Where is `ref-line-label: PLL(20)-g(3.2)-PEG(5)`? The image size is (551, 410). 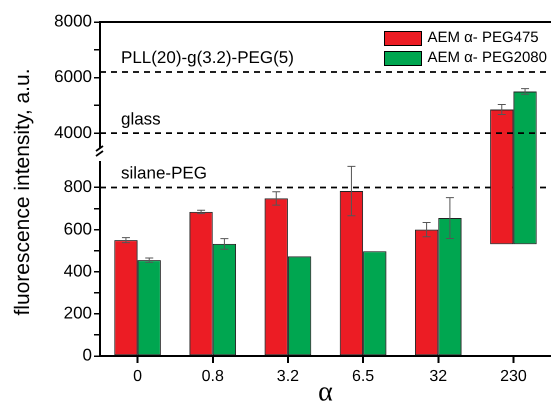
ref-line-label: PLL(20)-g(3.2)-PEG(5) is located at coordinates (207, 58).